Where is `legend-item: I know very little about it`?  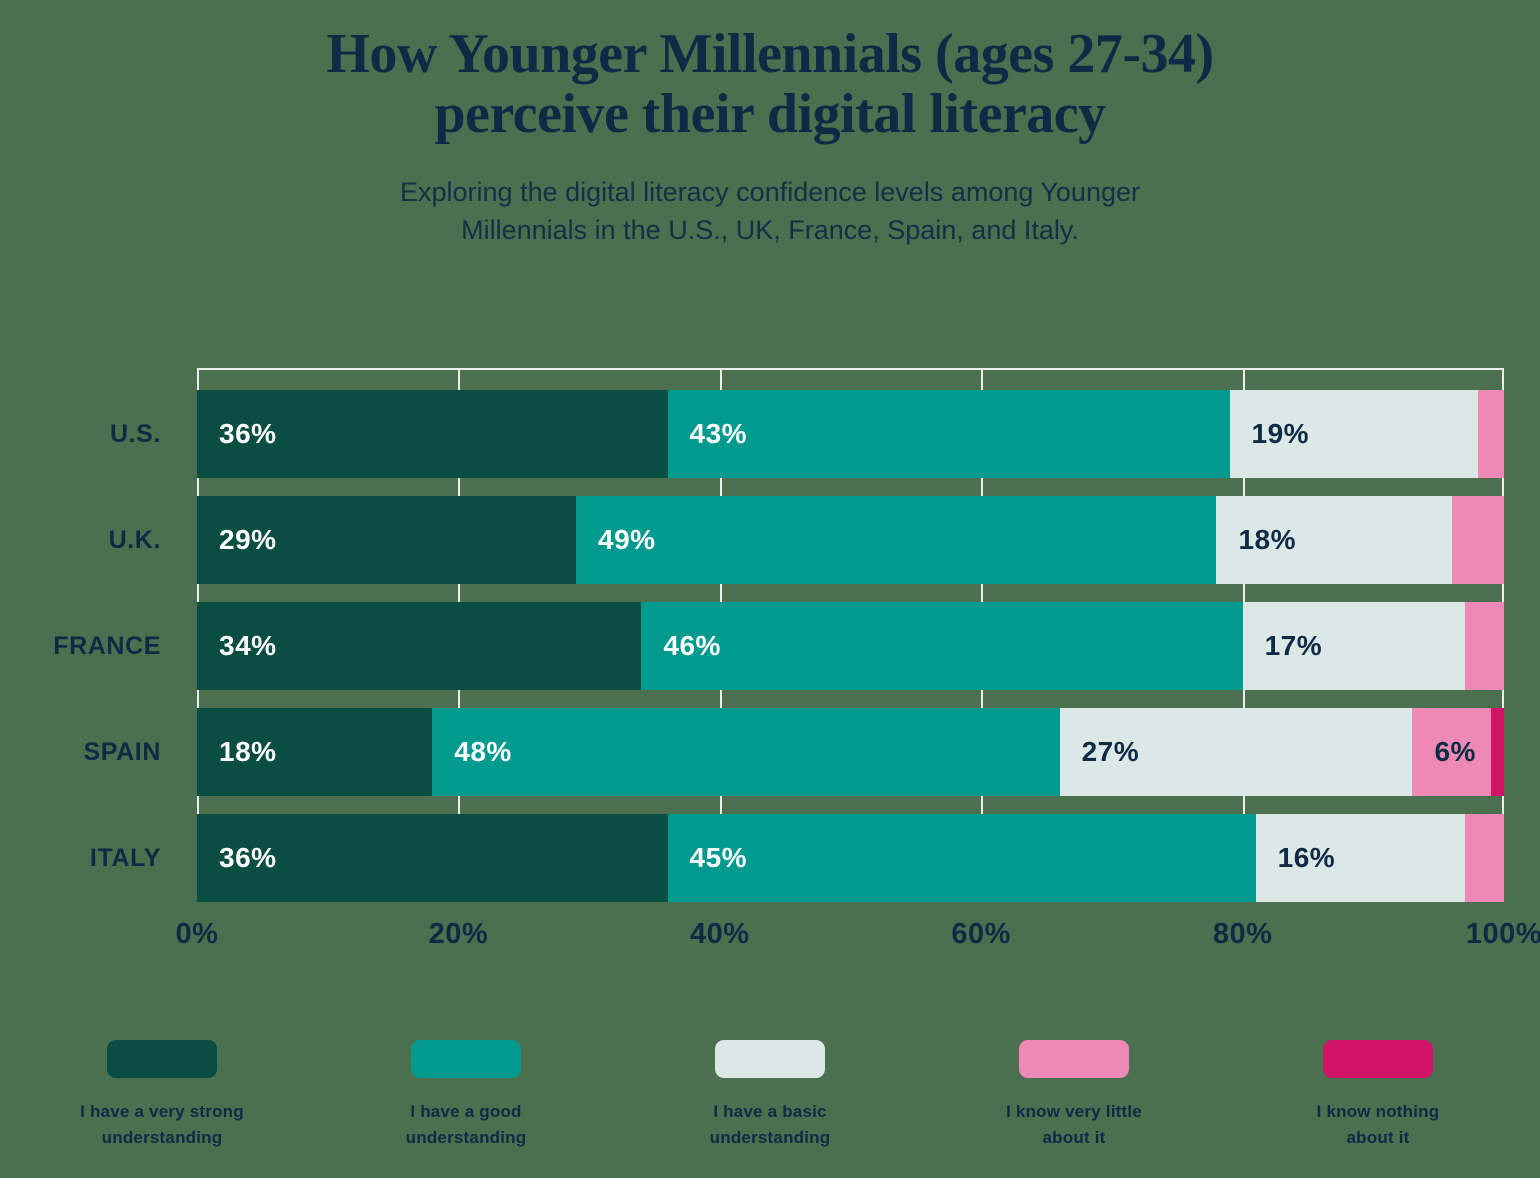 legend-item: I know very little about it is located at coordinates (1074, 1095).